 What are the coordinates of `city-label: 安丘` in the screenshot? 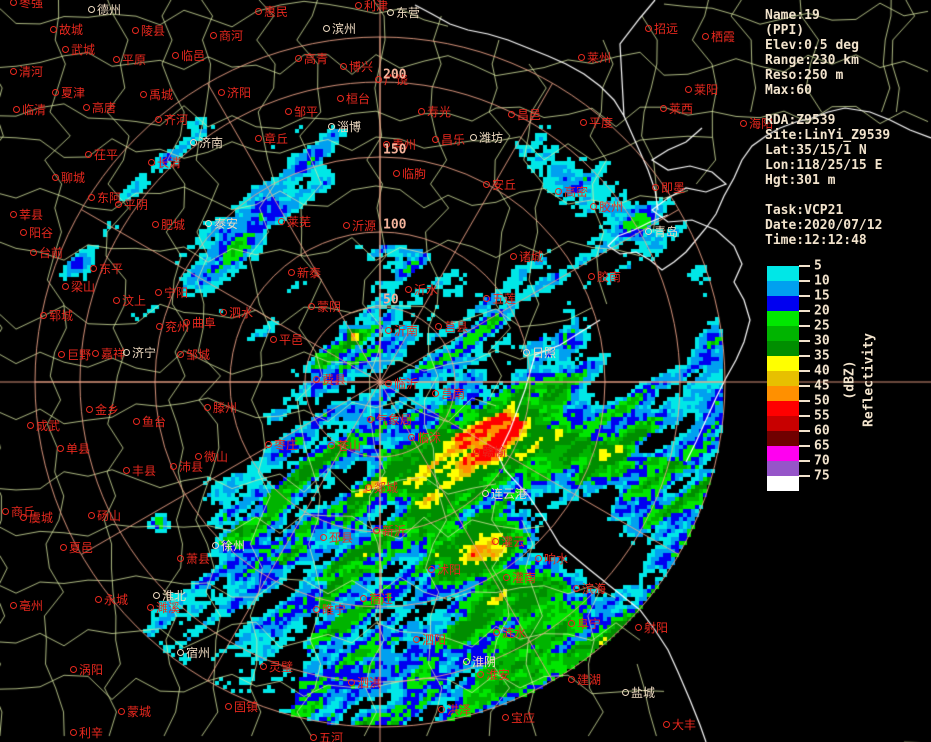 It's located at (499, 185).